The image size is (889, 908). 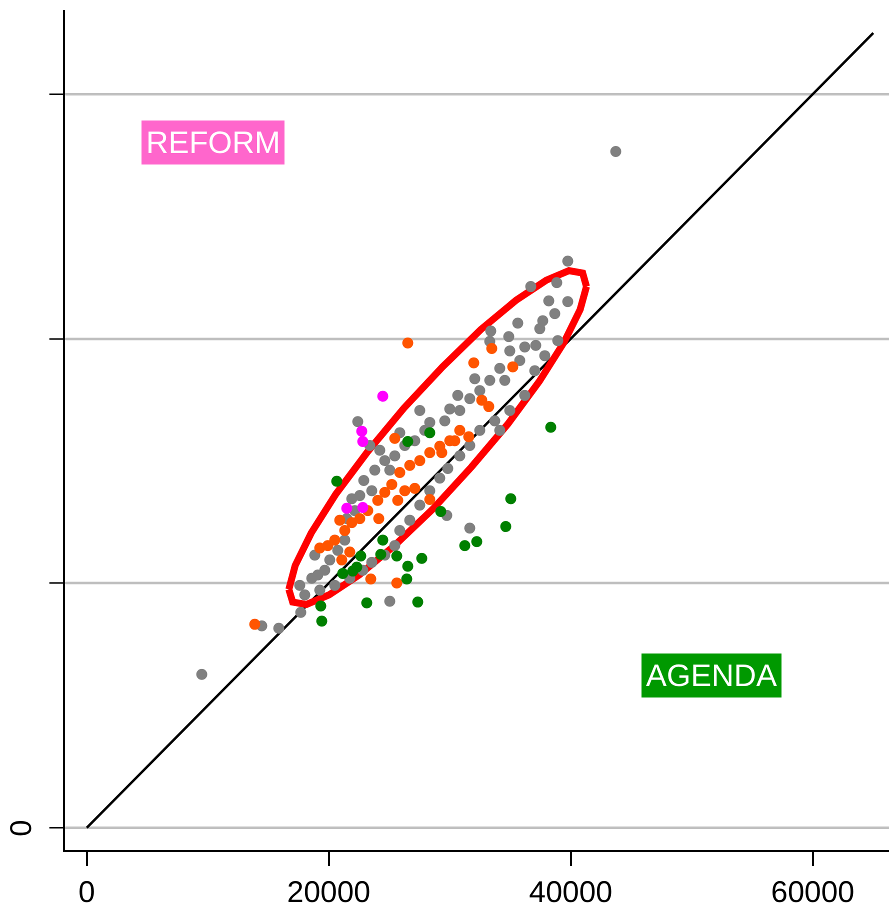 I want to click on annotation: REFORM, so click(x=213, y=142).